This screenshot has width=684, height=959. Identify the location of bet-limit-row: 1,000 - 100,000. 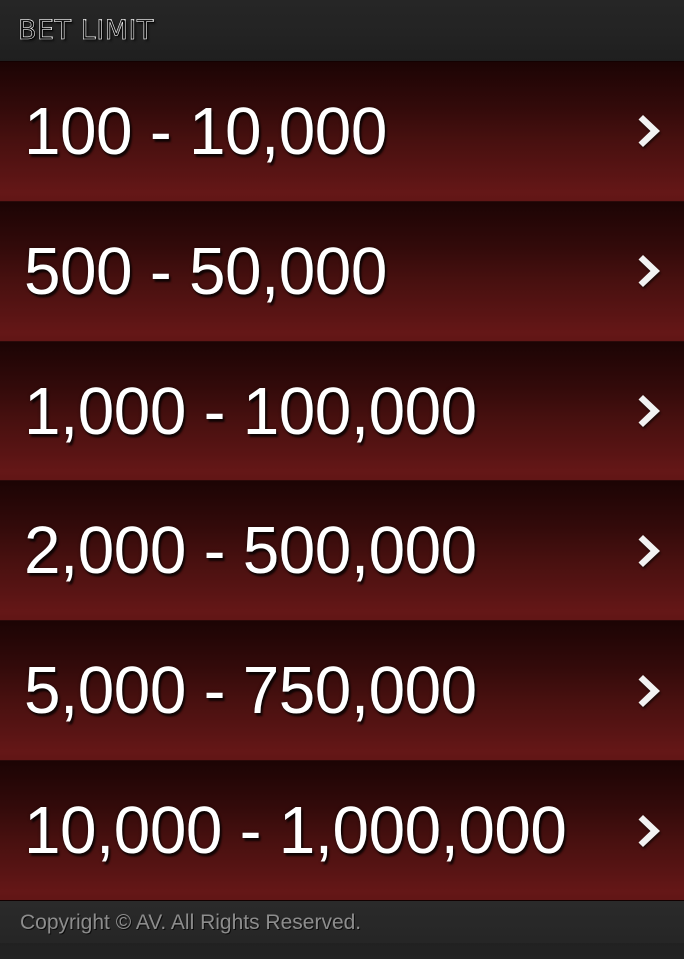
(342, 410).